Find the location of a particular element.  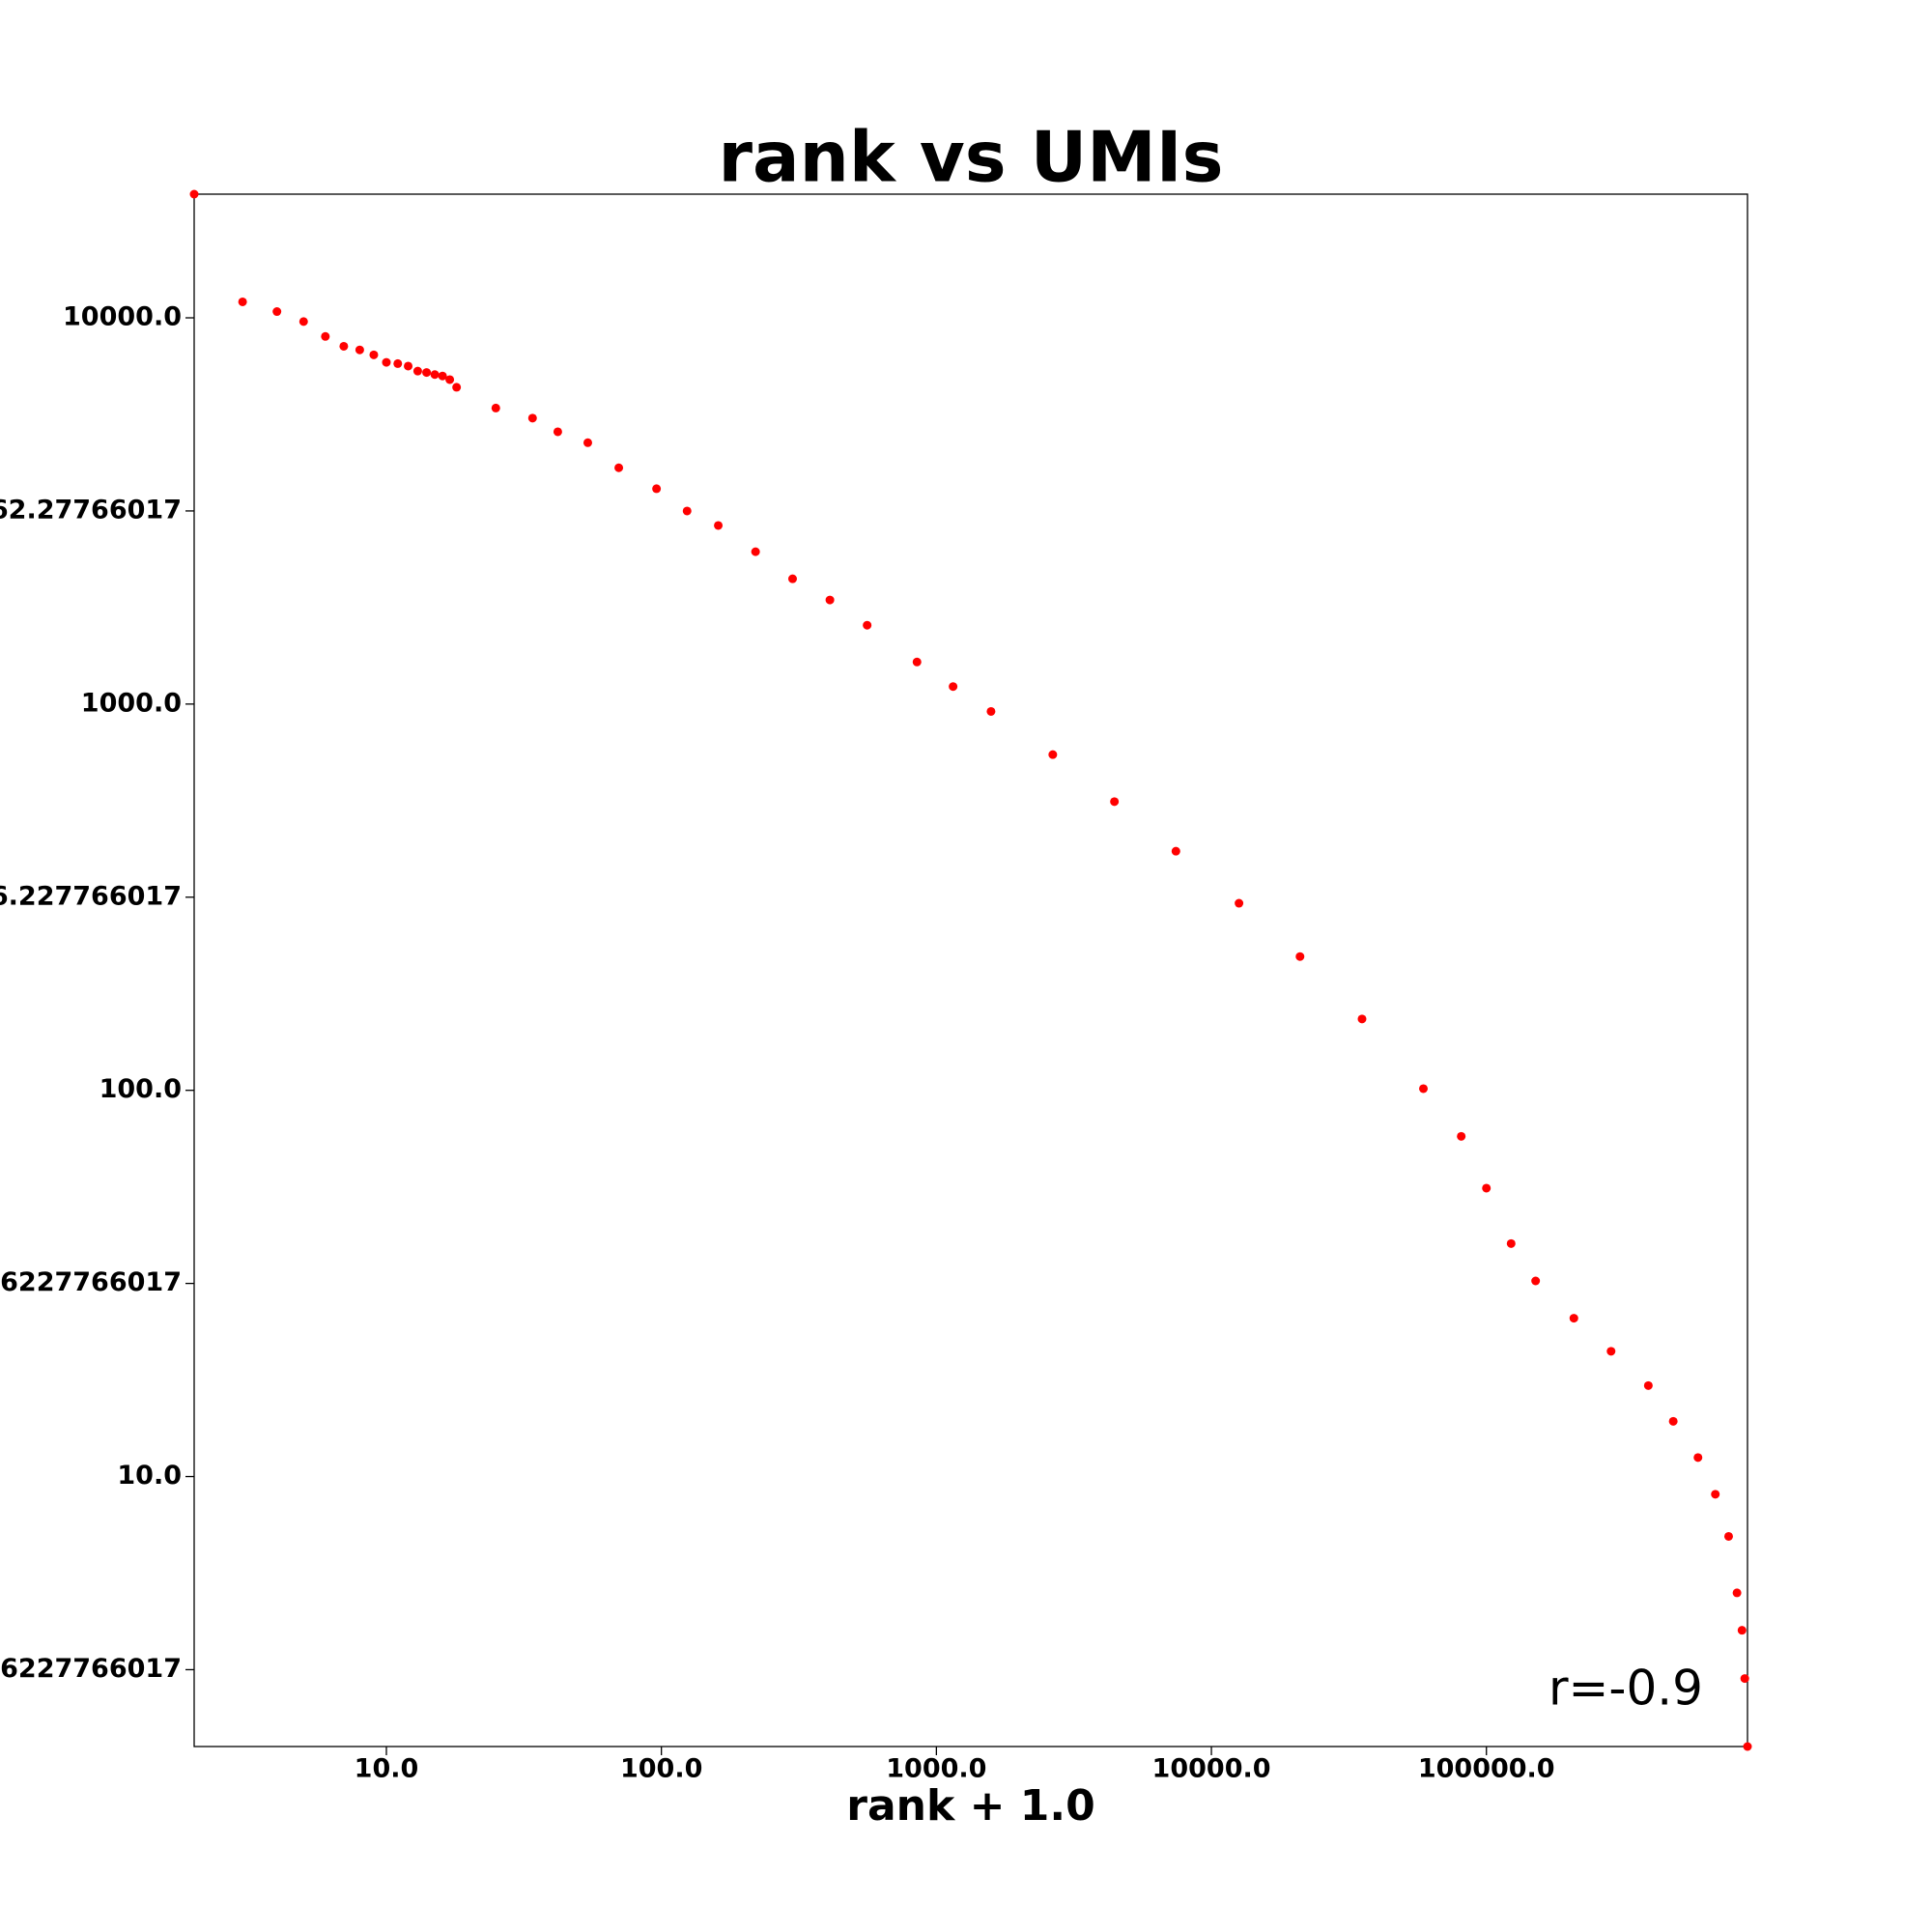

annotation: r=-0.9 is located at coordinates (1625, 1689).